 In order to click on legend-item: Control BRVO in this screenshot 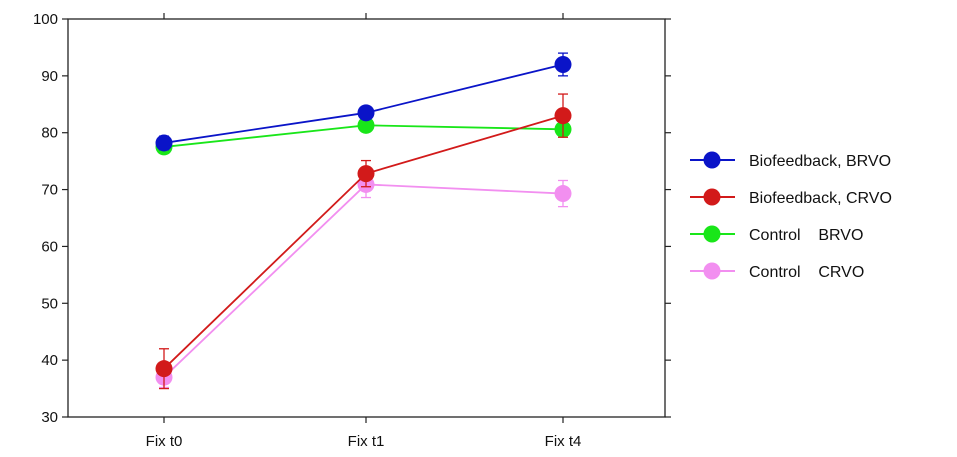, I will do `click(776, 234)`.